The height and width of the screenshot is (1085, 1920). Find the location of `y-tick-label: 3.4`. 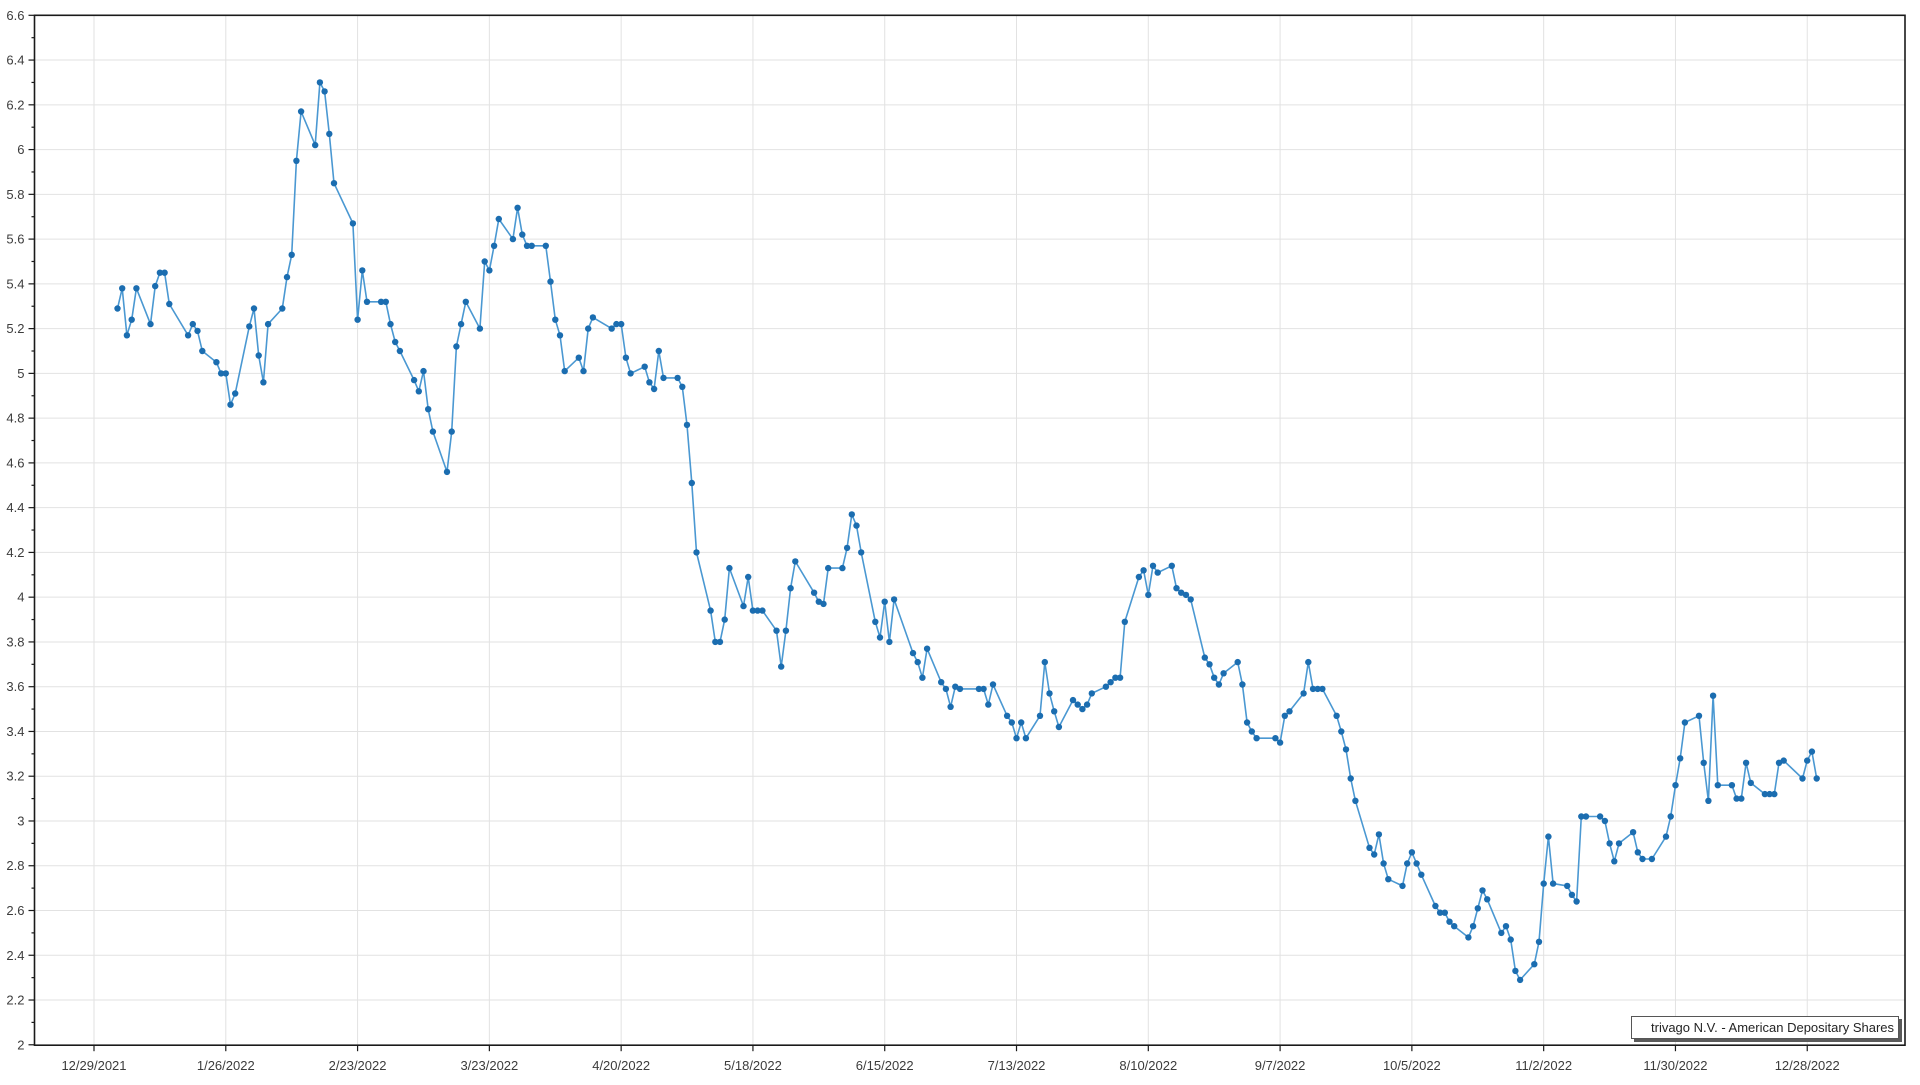

y-tick-label: 3.4 is located at coordinates (15, 731).